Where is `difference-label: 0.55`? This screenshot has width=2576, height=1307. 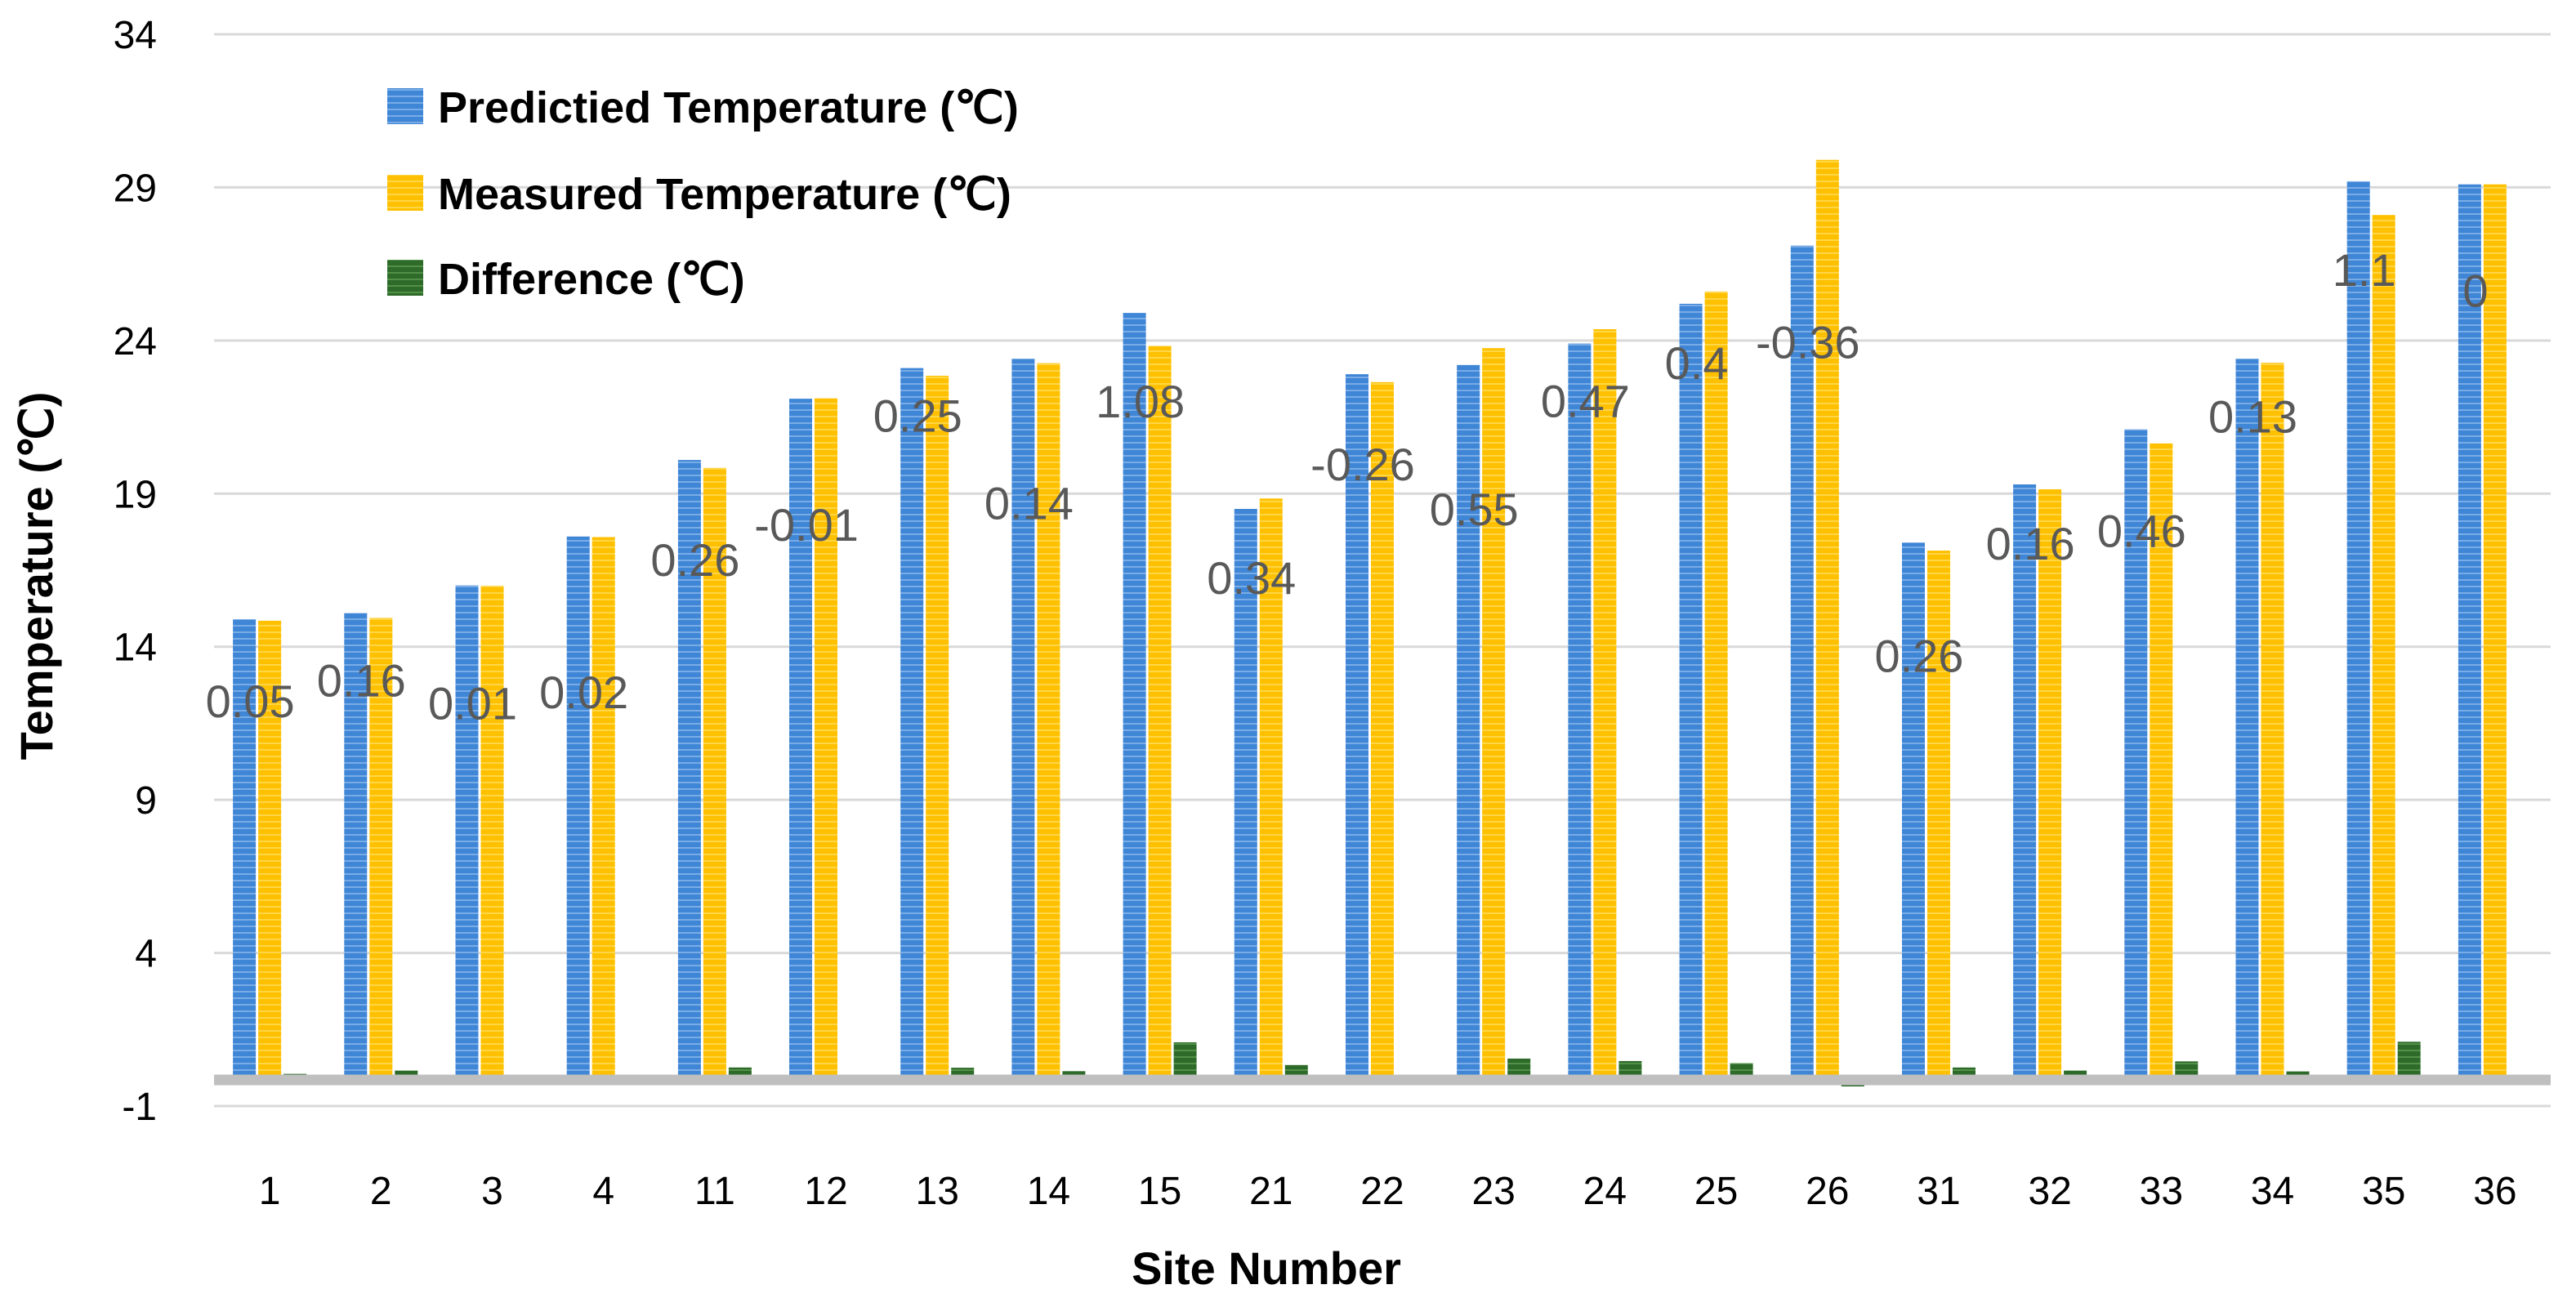 difference-label: 0.55 is located at coordinates (1475, 509).